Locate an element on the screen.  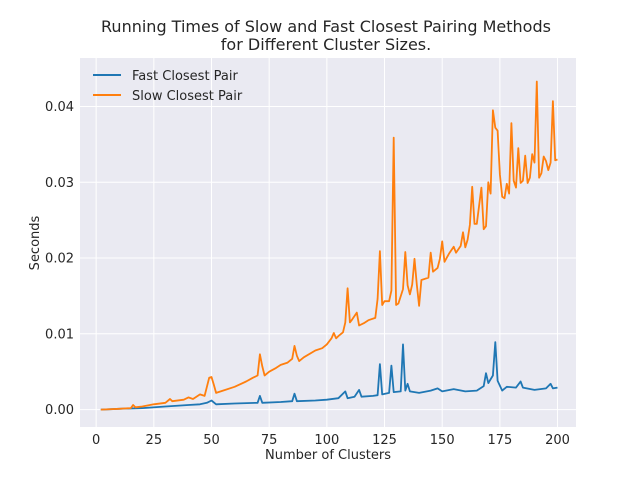
x-tick-label: 125 is located at coordinates (384, 440).